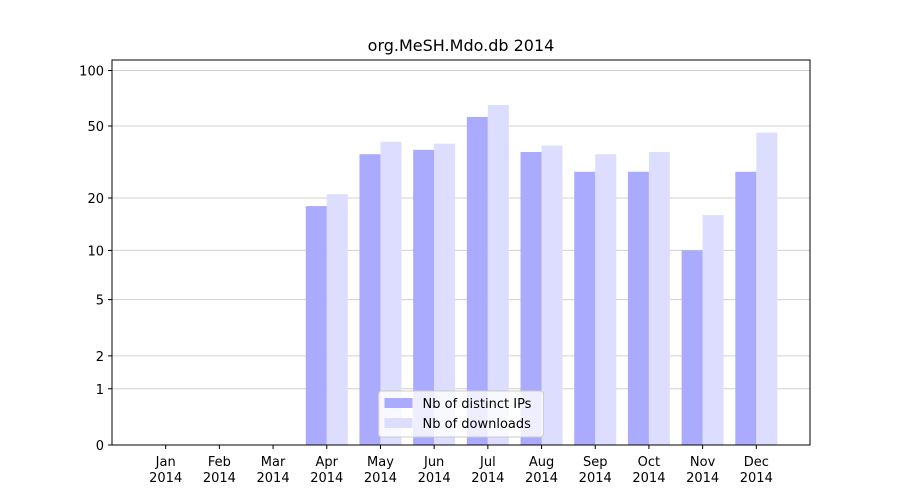 This screenshot has height=504, width=900. Describe the element at coordinates (95, 127) in the screenshot. I see `y-tick-label: 50` at that location.